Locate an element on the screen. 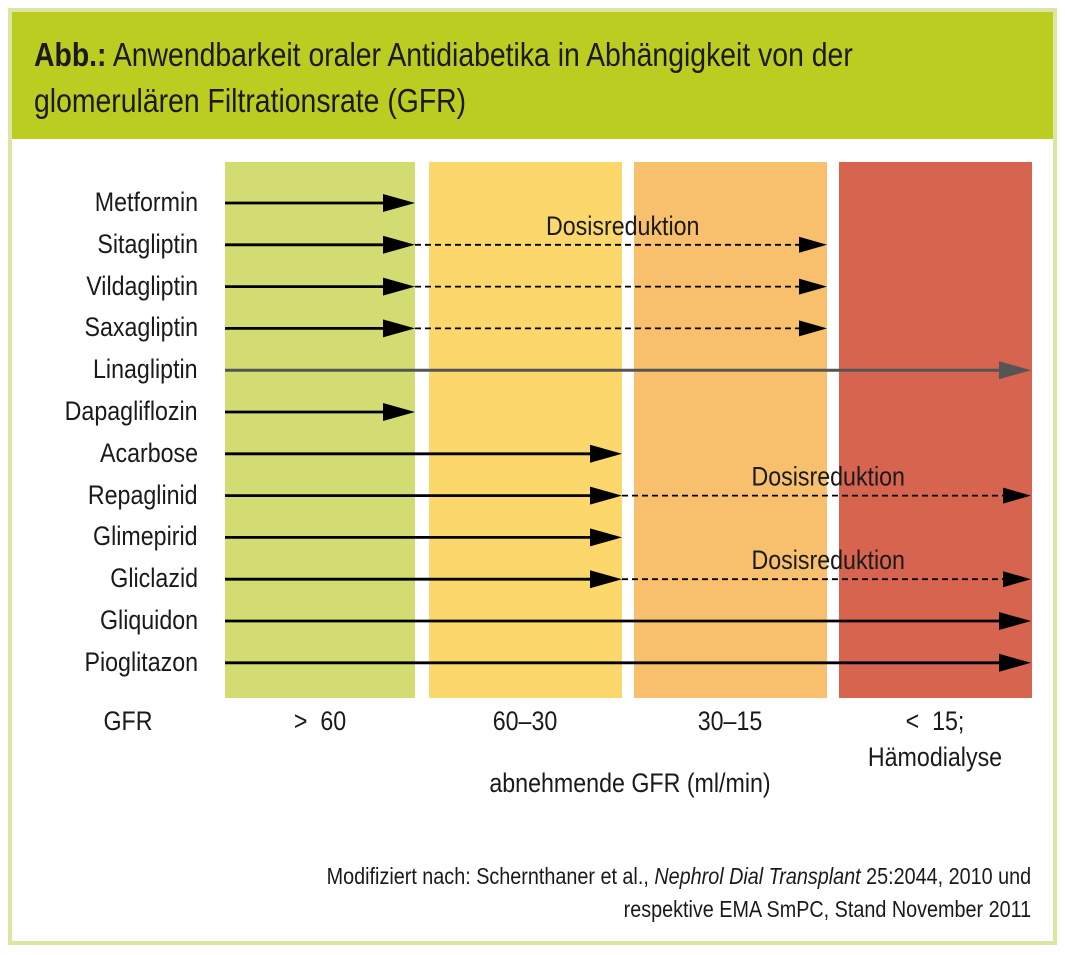  drug-label-acarbose: Acarbose is located at coordinates (148, 452).